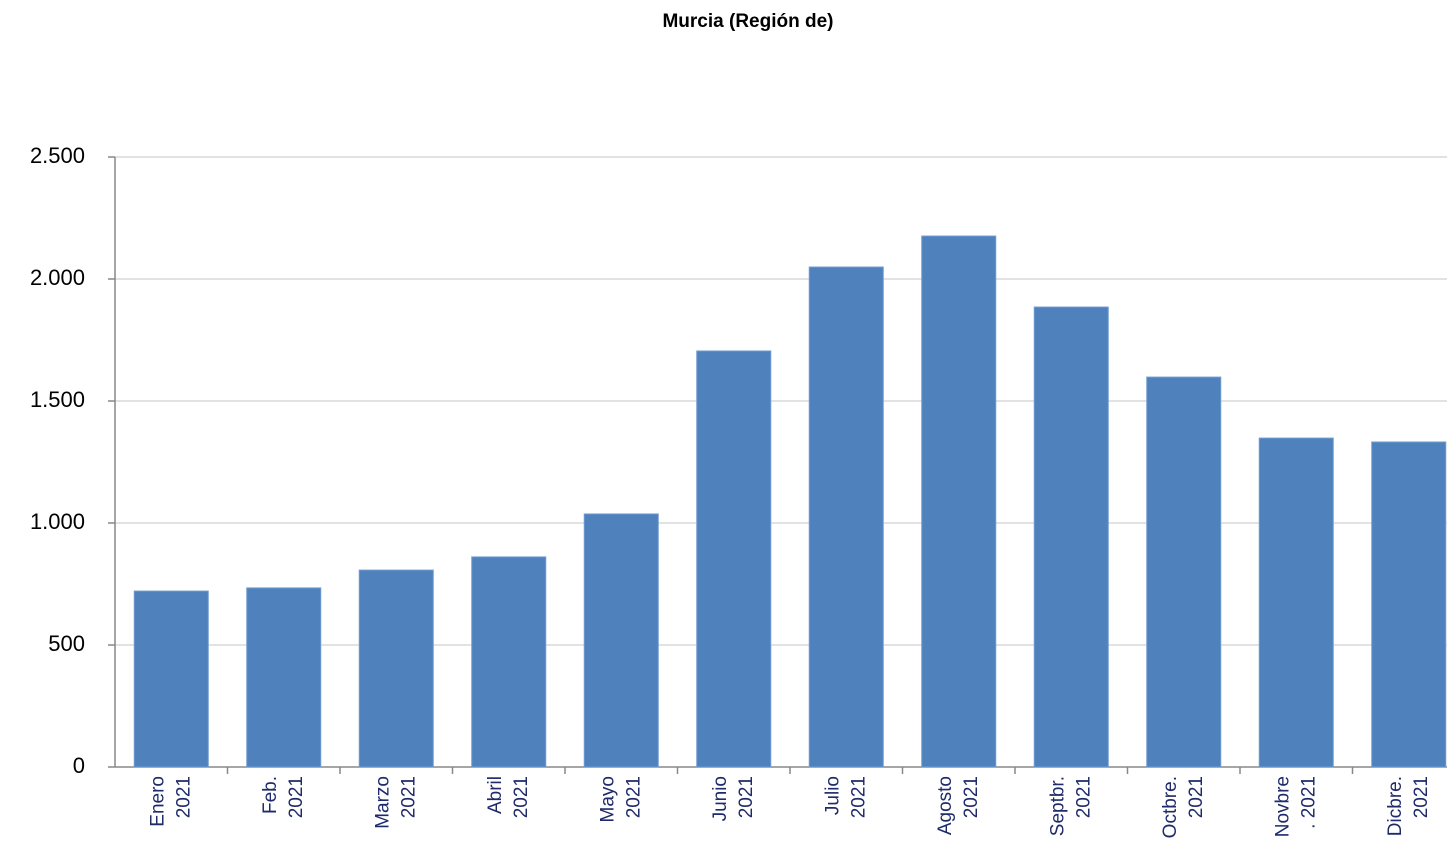  What do you see at coordinates (1282, 806) in the screenshot?
I see `x-tick-label: Novbre` at bounding box center [1282, 806].